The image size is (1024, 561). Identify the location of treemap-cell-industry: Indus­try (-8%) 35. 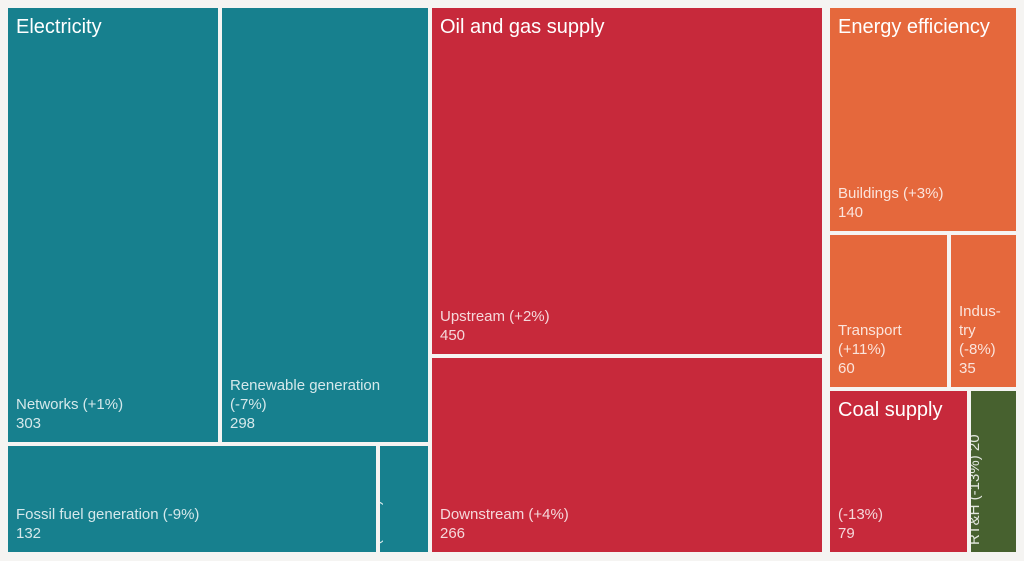
(983, 311).